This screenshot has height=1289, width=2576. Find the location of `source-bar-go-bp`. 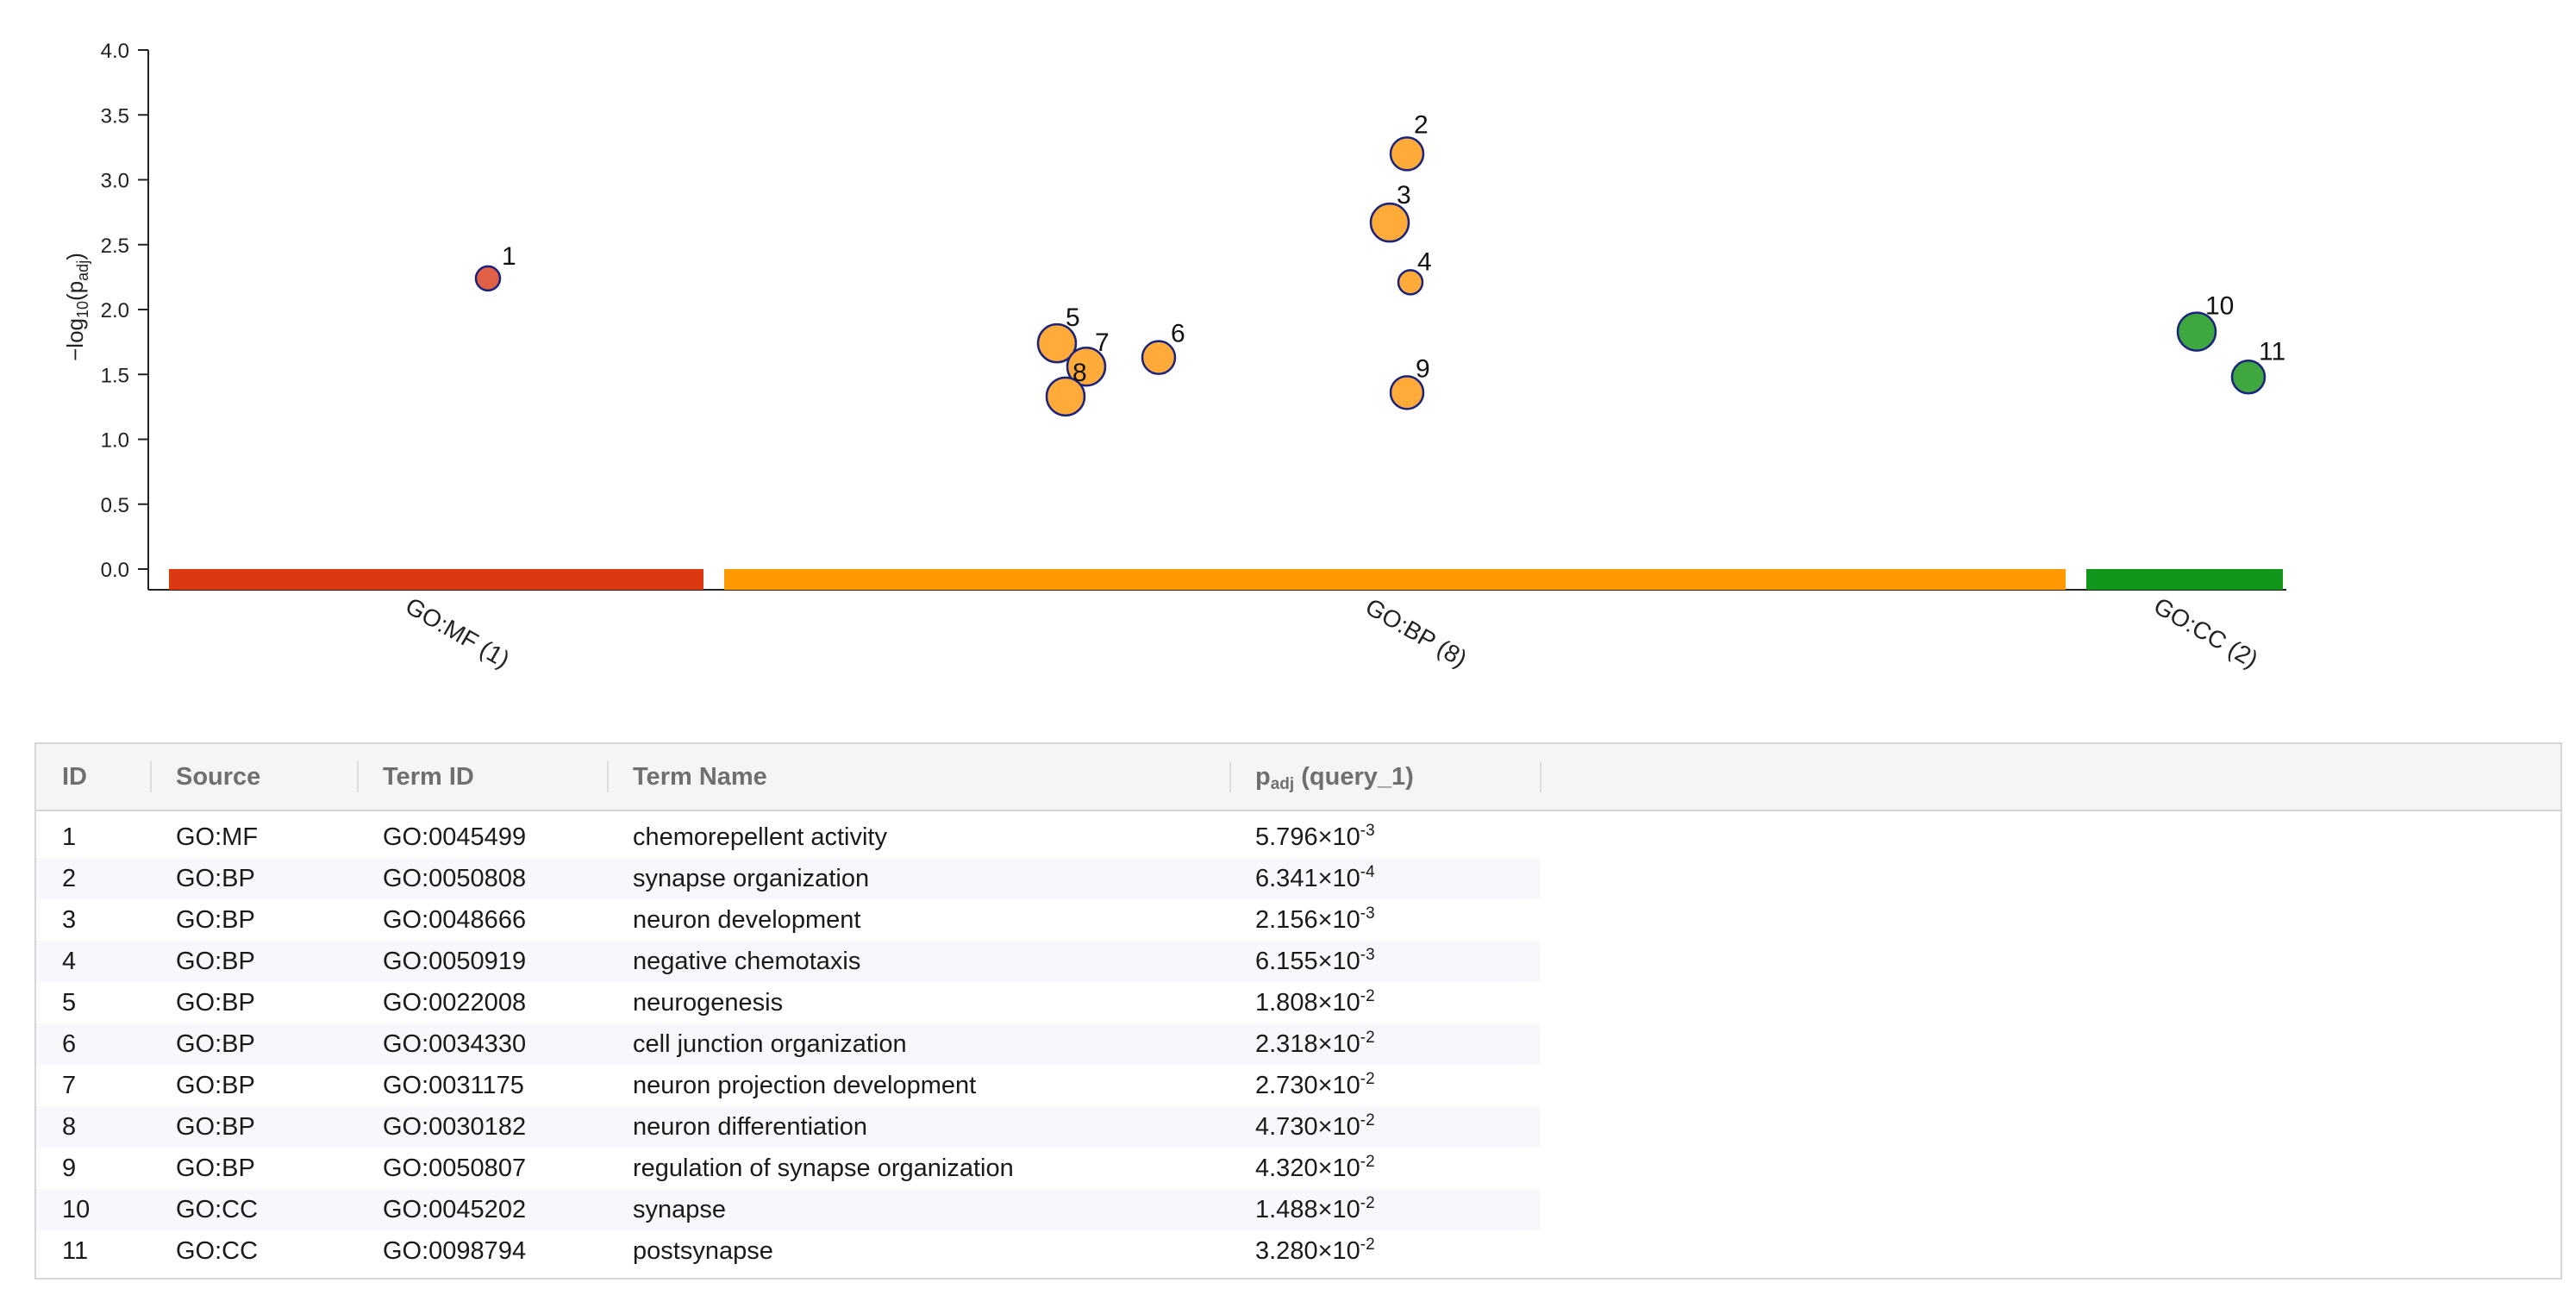

source-bar-go-bp is located at coordinates (1395, 579).